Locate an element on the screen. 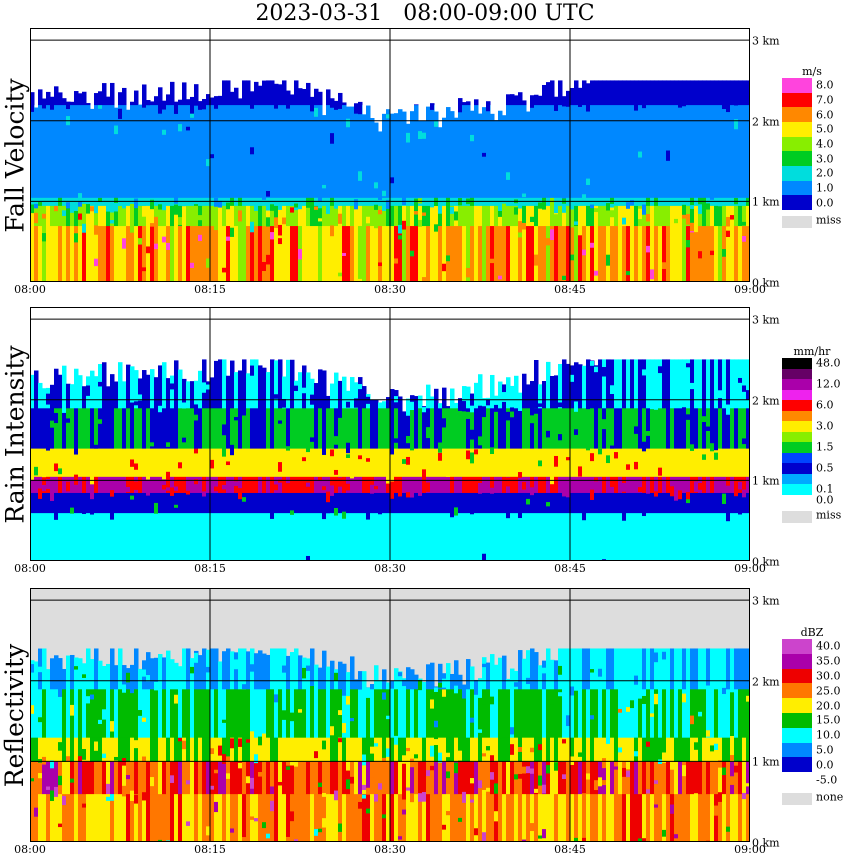 The width and height of the screenshot is (850, 868). panel-ylabel-text: Fall Velocity is located at coordinates (15, 155).